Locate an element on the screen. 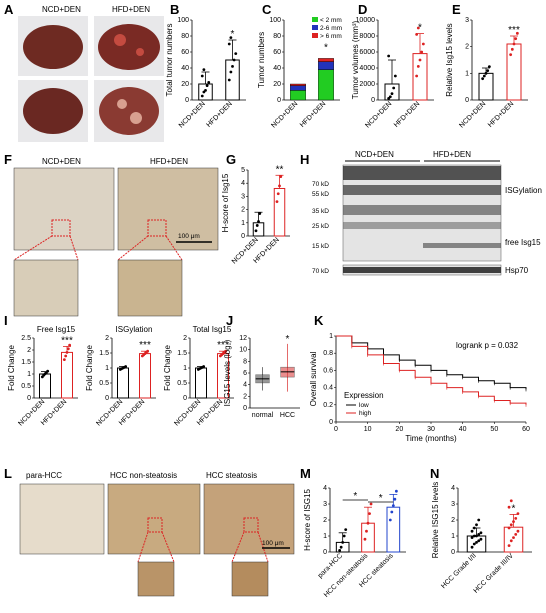 The height and width of the screenshot is (613, 546). y-tick-label: 0.8 is located at coordinates (328, 353).